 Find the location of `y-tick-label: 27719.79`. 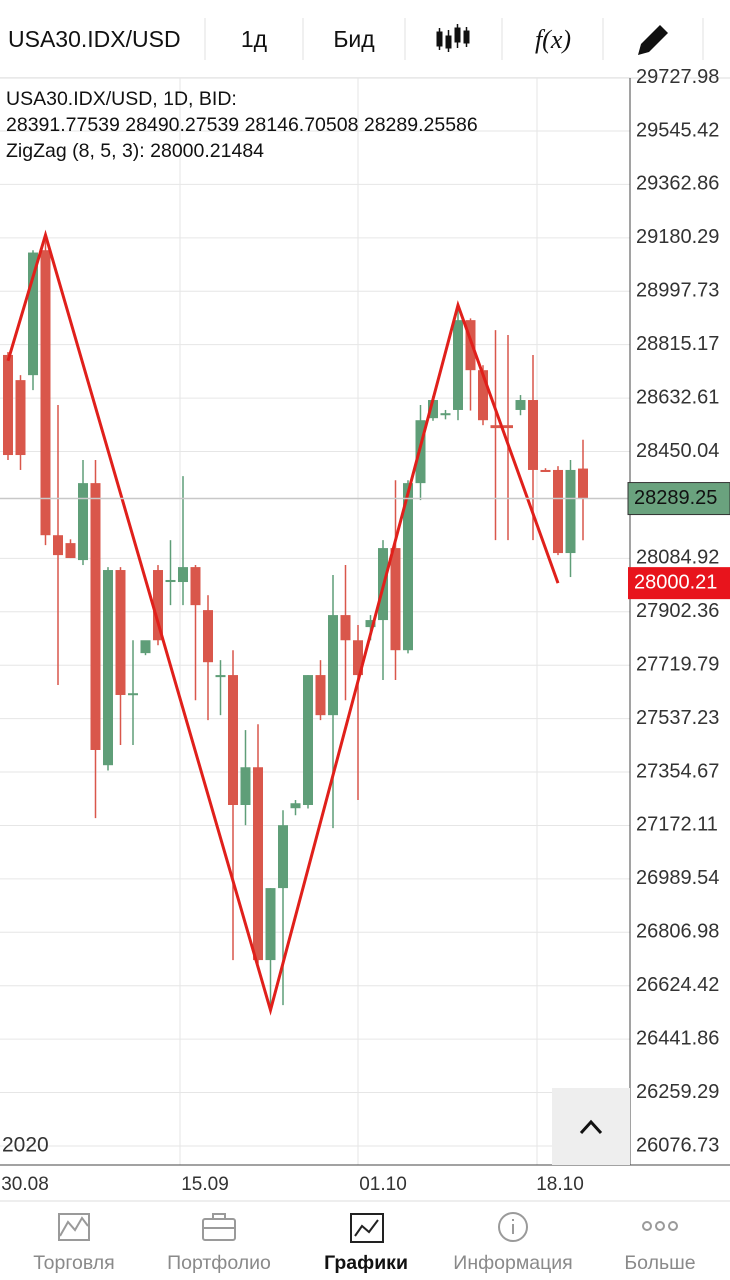

y-tick-label: 27719.79 is located at coordinates (677, 664).